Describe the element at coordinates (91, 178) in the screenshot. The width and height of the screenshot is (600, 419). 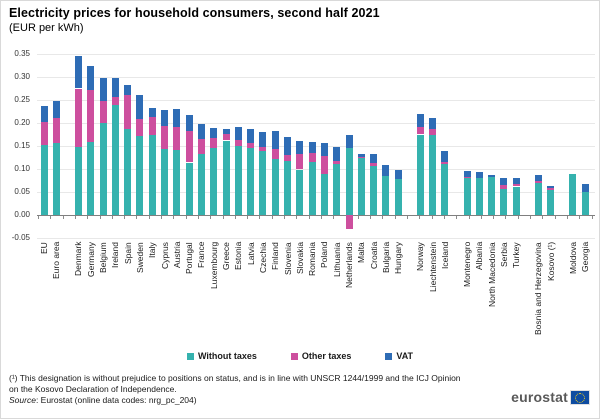
I see `bar-germany-without` at that location.